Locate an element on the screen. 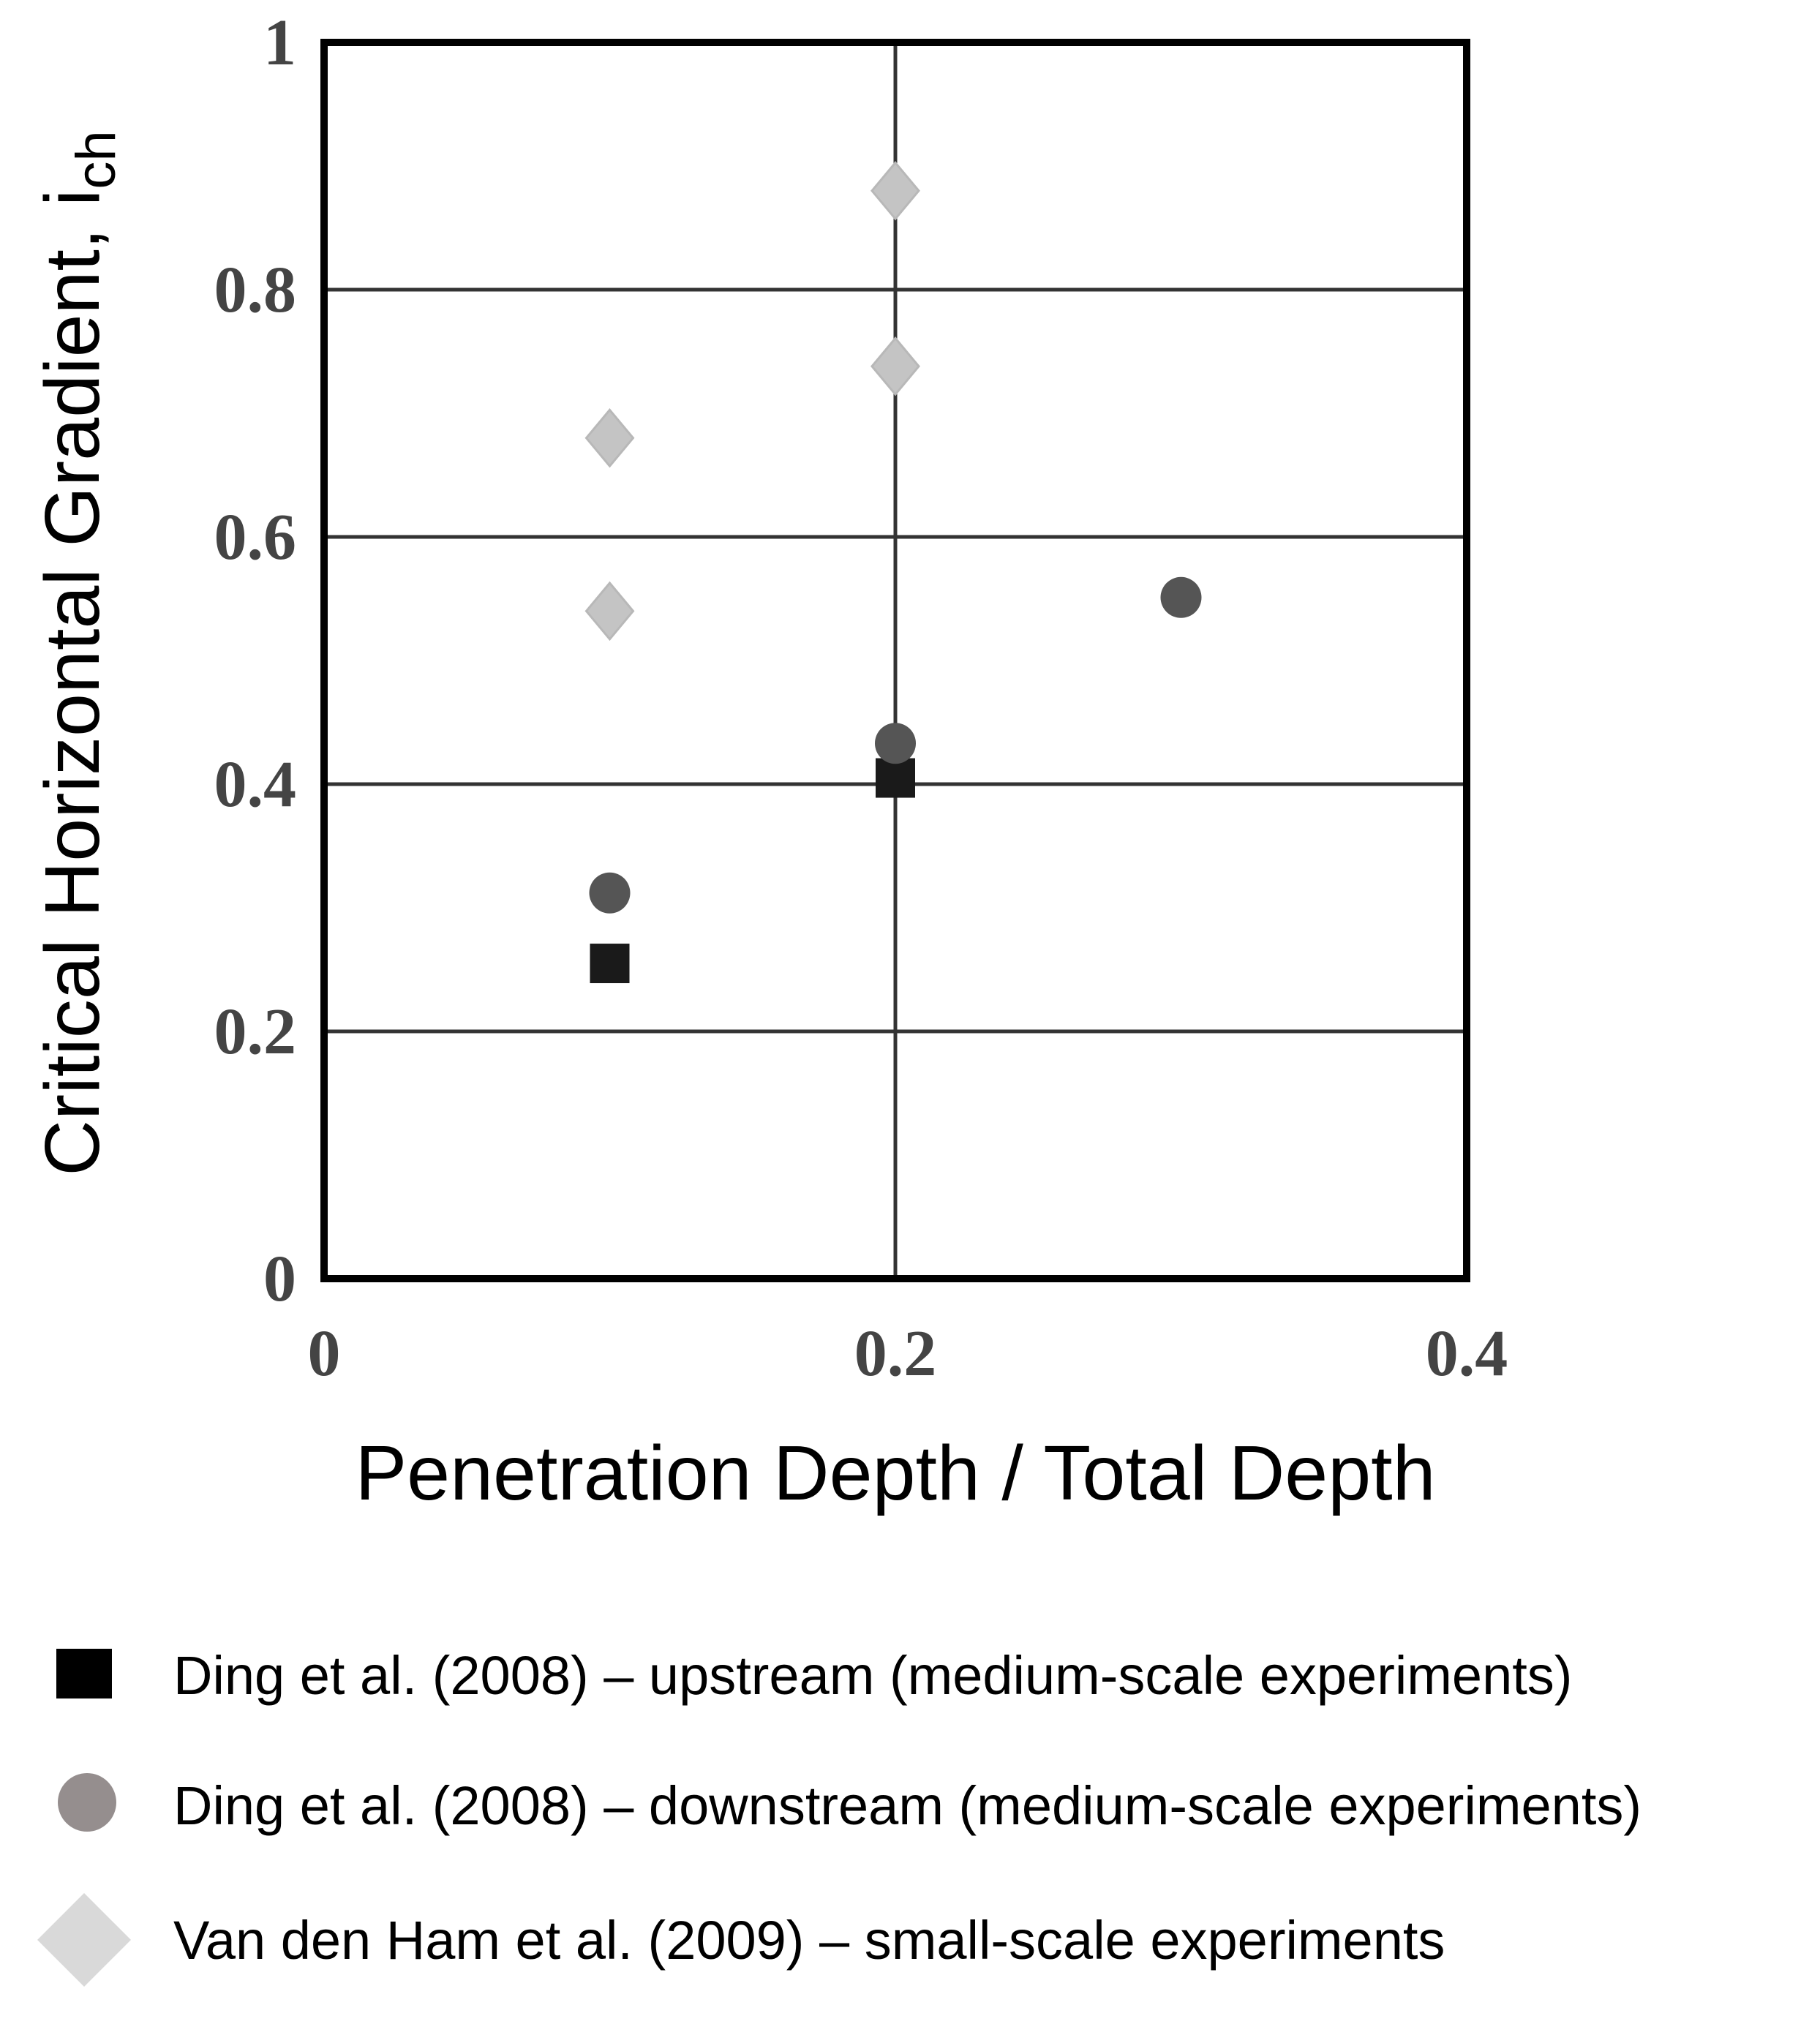 This screenshot has height=2024, width=1820. legend-square-marker is located at coordinates (84, 1674).